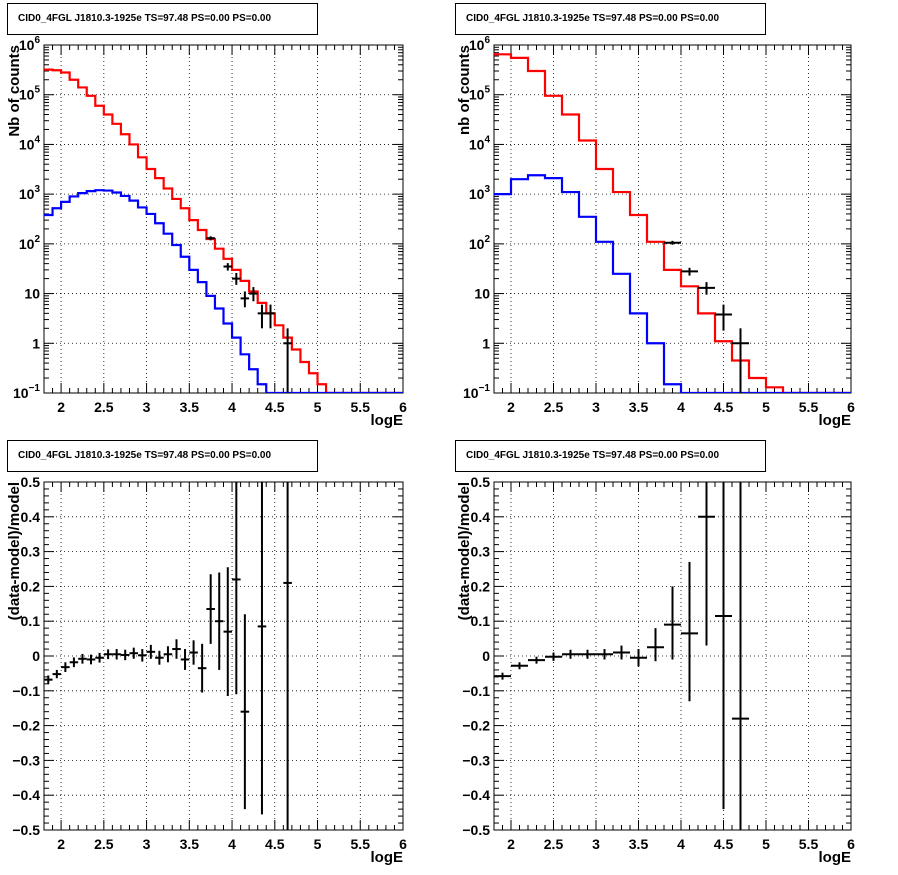 This screenshot has height=875, width=898. What do you see at coordinates (31, 517) in the screenshot?
I see `y-tick-label: 0.4` at bounding box center [31, 517].